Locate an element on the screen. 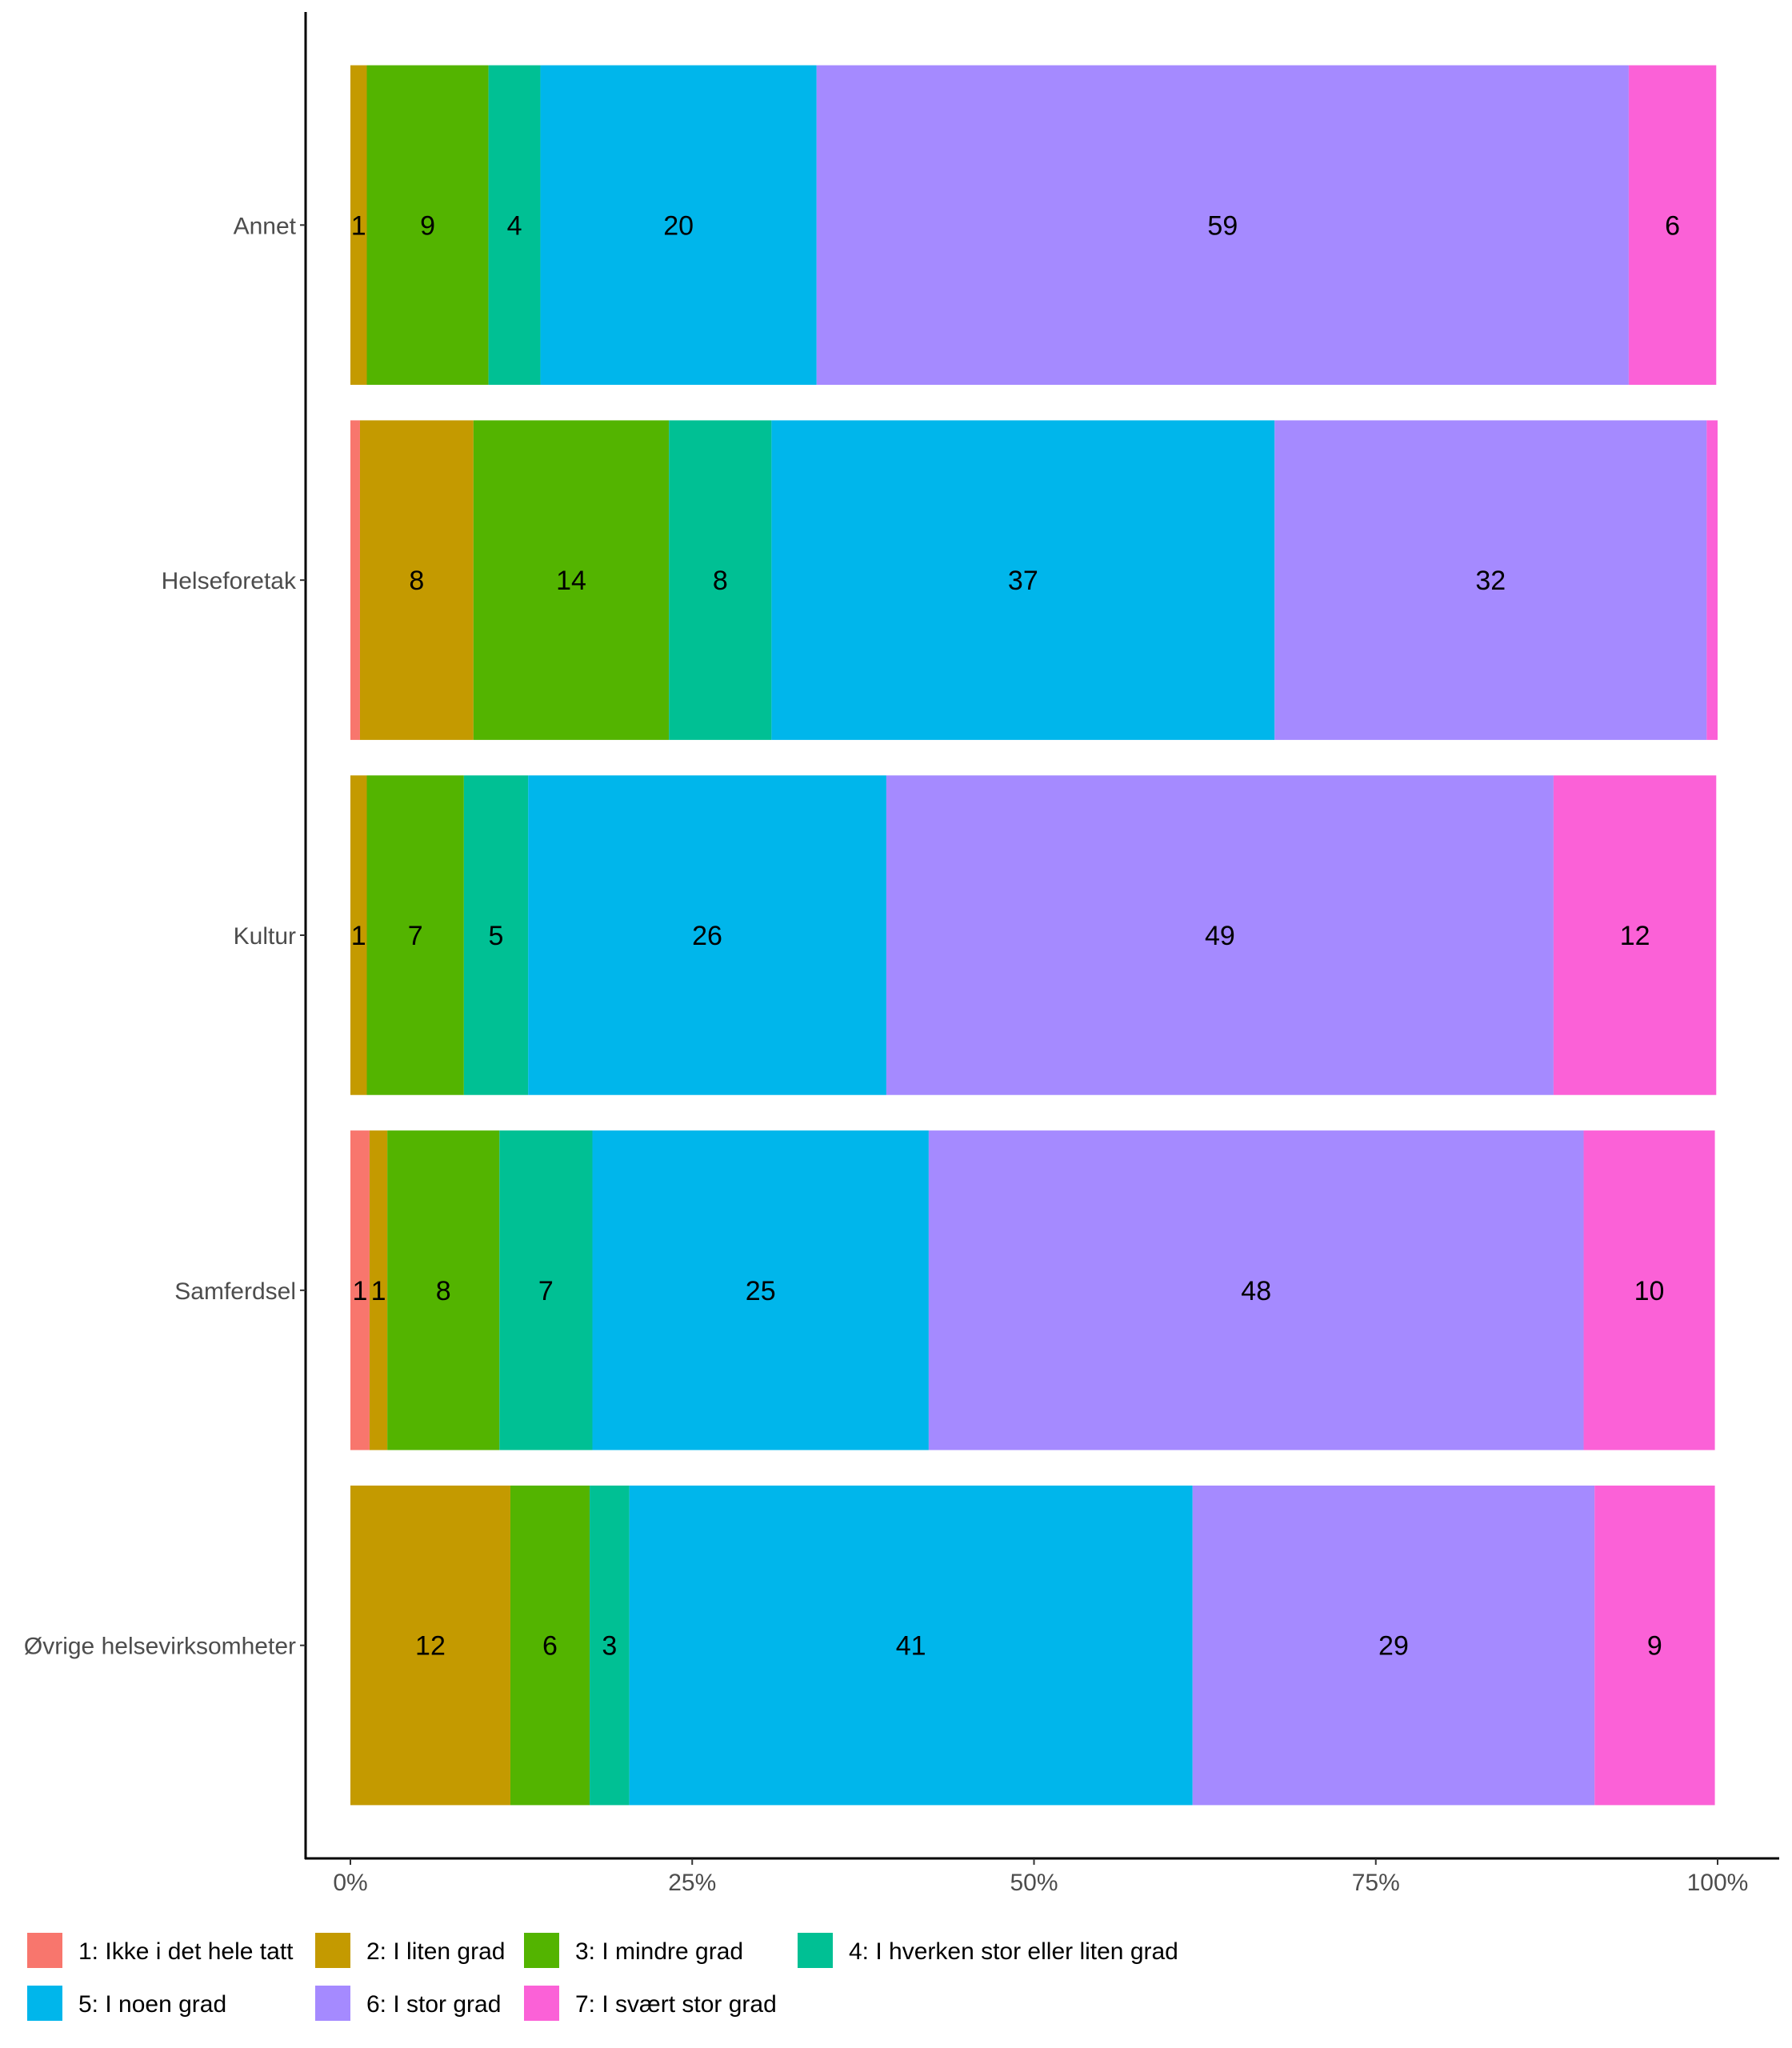 This screenshot has height=2048, width=1792. x-tick-label-0: 0% is located at coordinates (350, 1883).